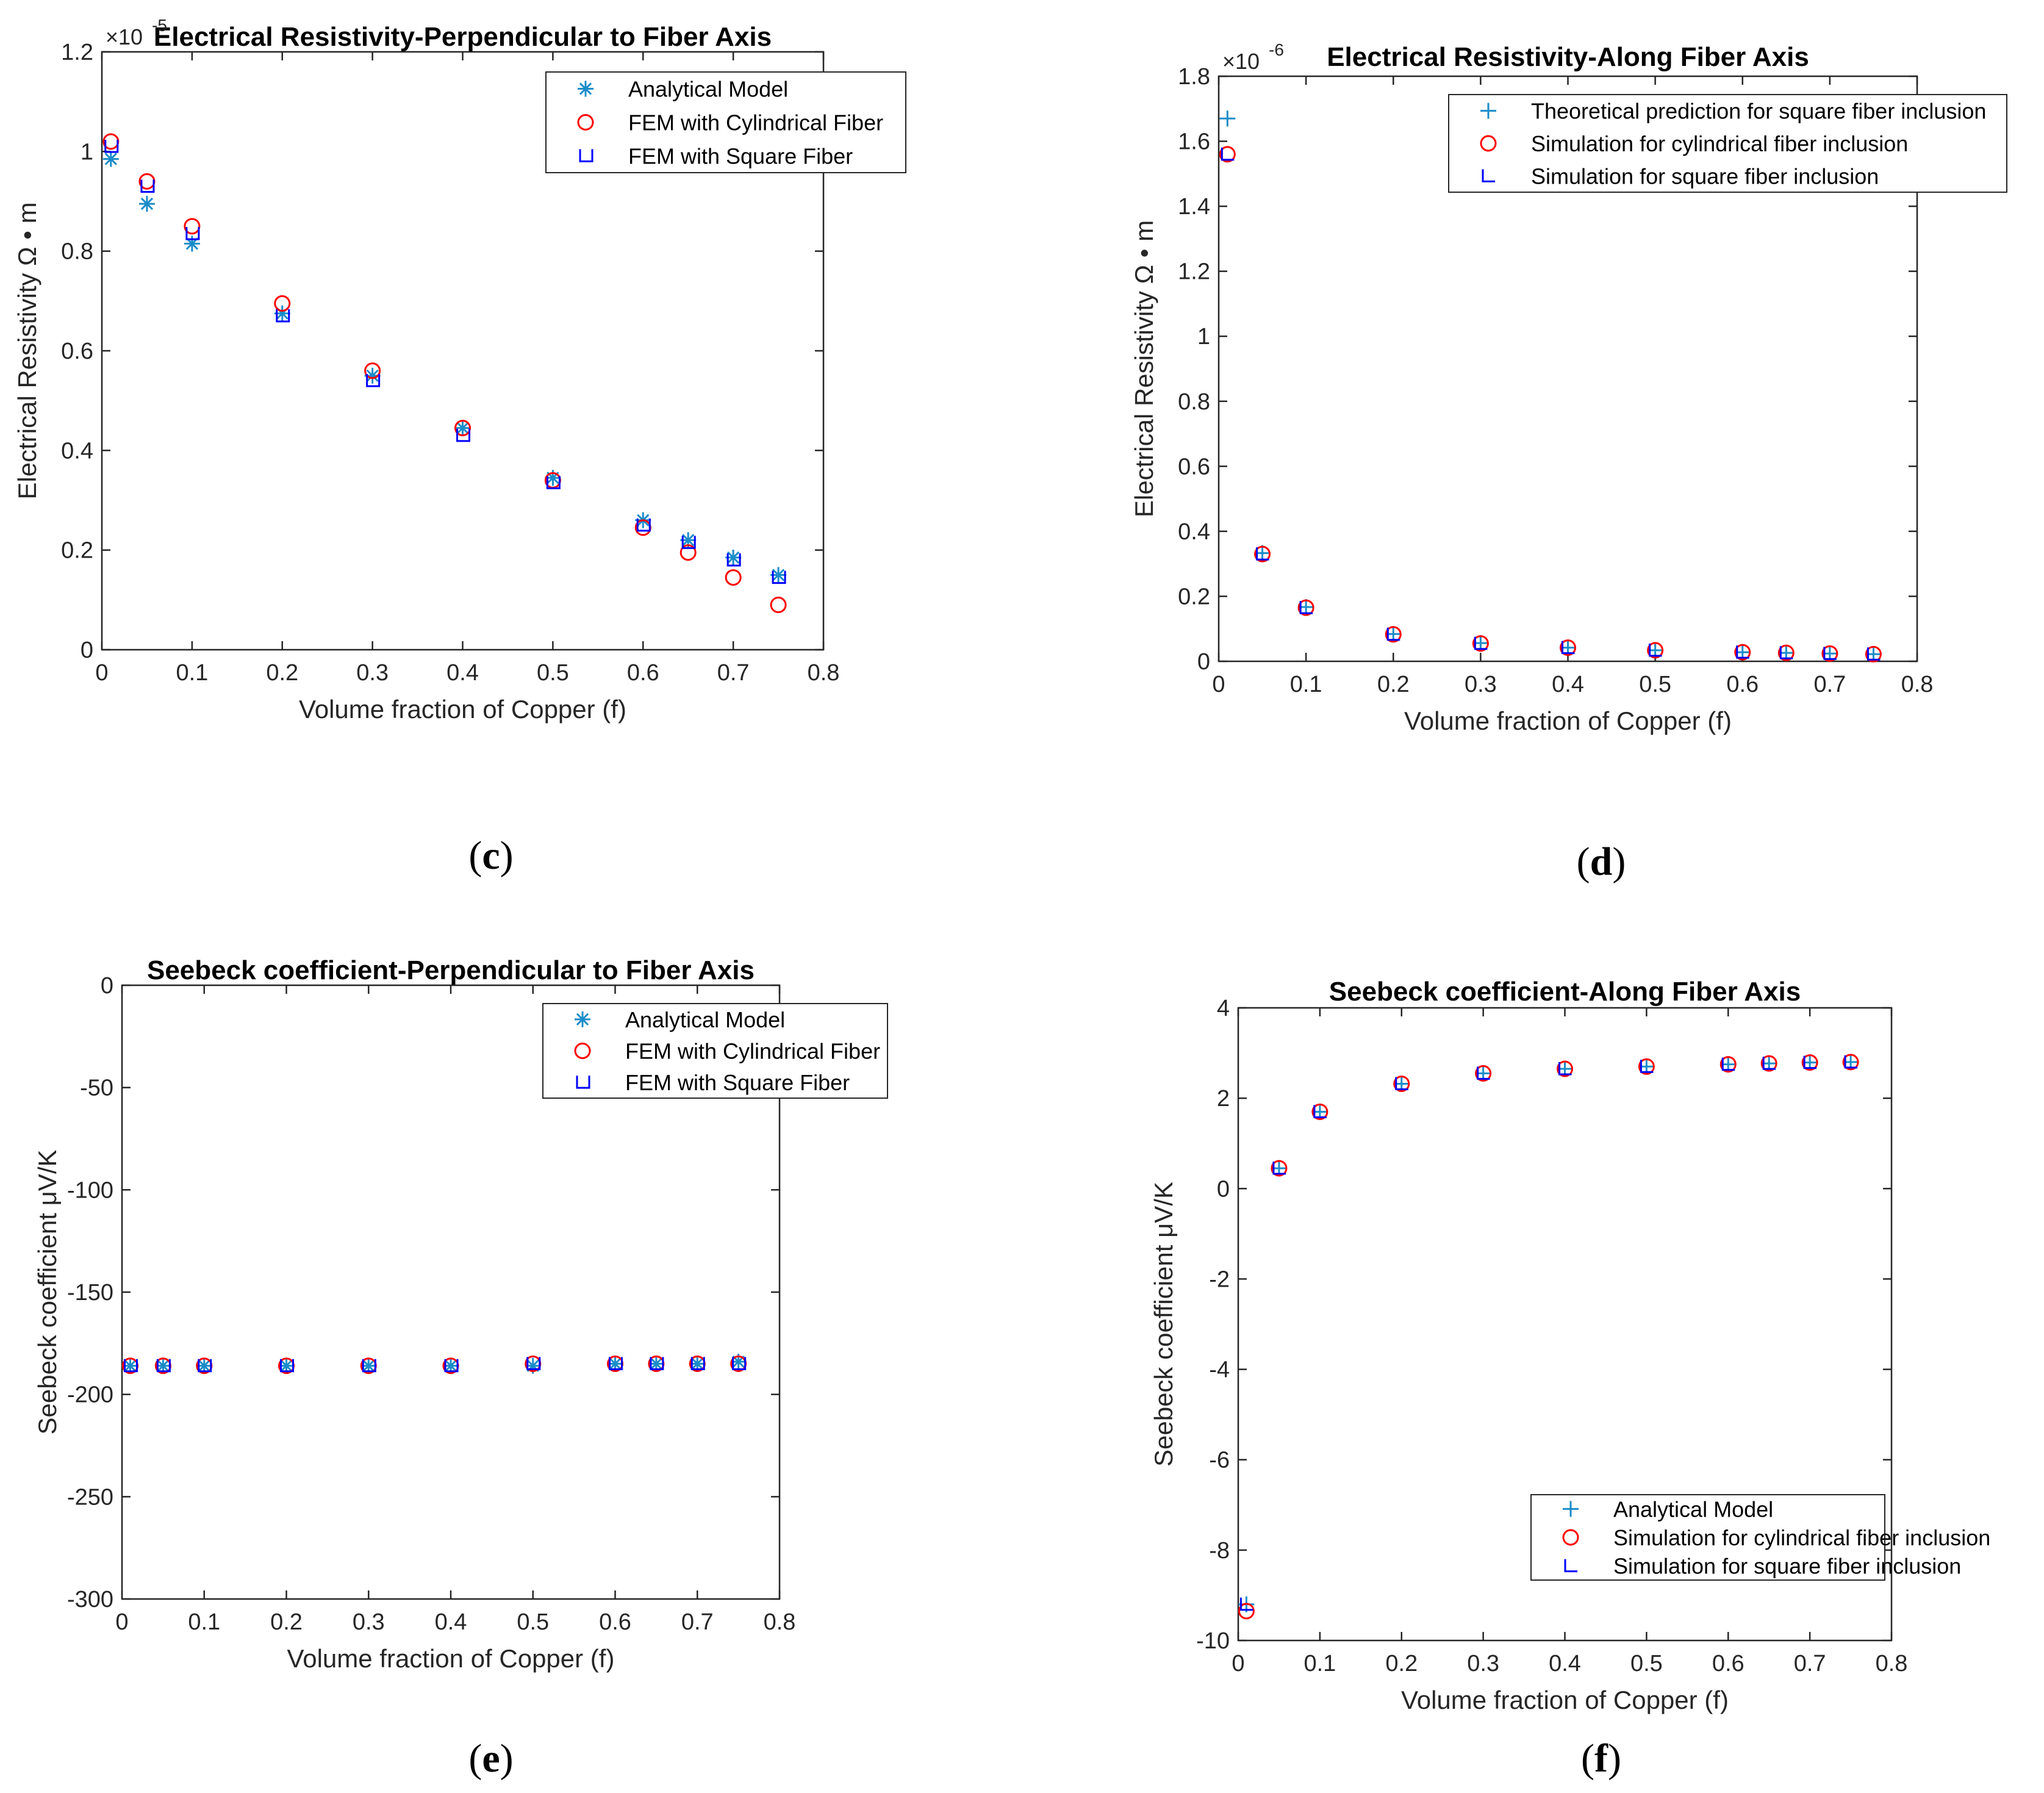 This screenshot has width=2044, height=1793. What do you see at coordinates (1787, 1566) in the screenshot?
I see `legend-label: Simulation for square fiber inclusion` at bounding box center [1787, 1566].